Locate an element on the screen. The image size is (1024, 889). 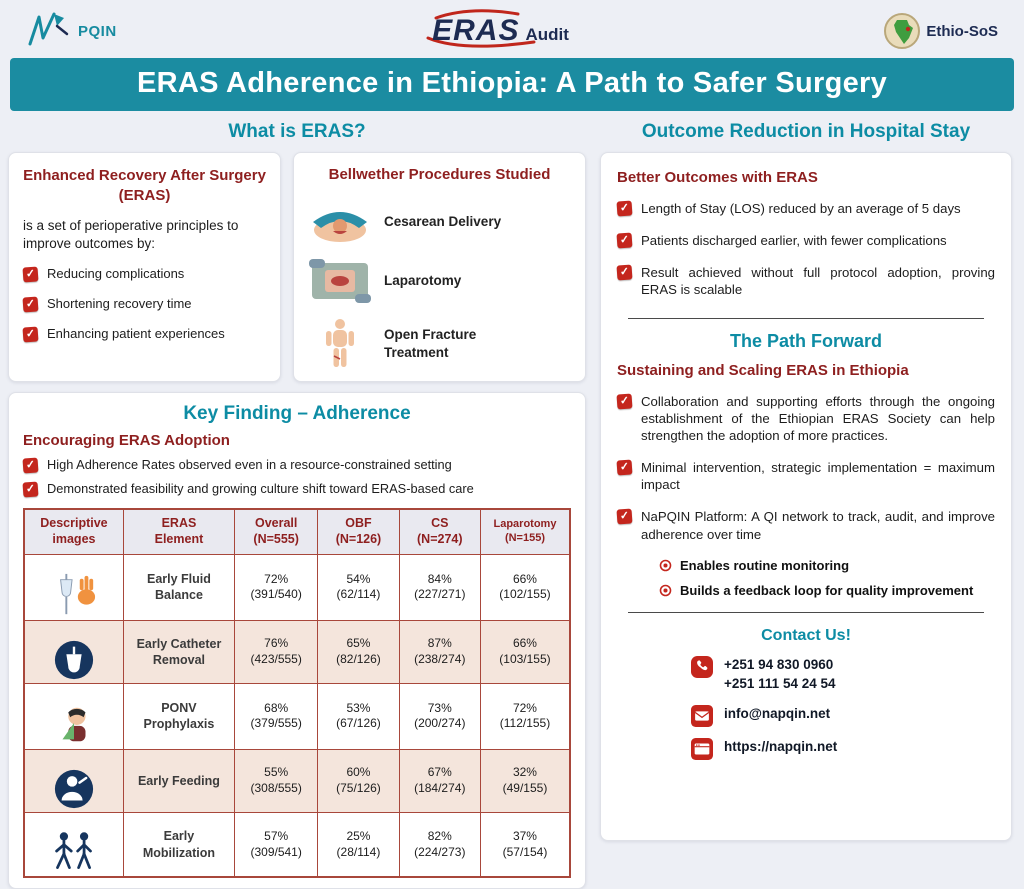
eras-audit-logo: ERAS Audit is located at coordinates (497, 28).